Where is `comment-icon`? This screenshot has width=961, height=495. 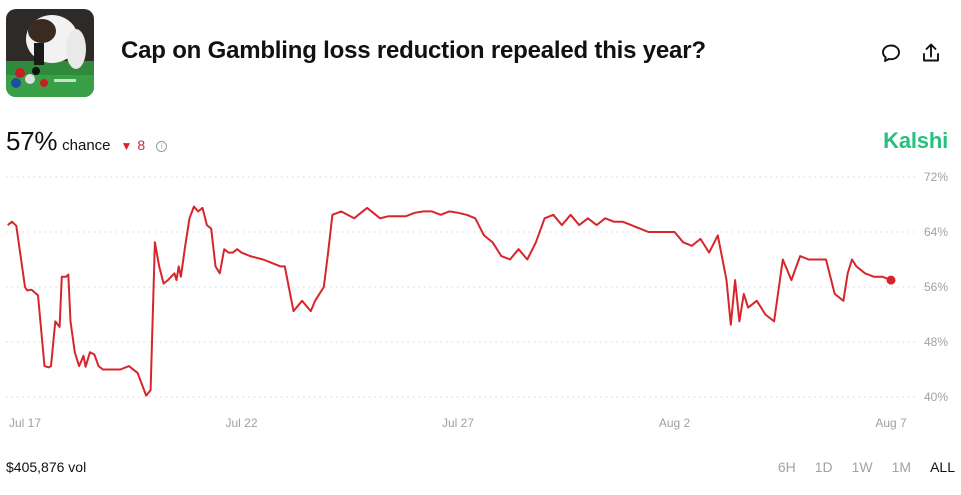 comment-icon is located at coordinates (891, 53).